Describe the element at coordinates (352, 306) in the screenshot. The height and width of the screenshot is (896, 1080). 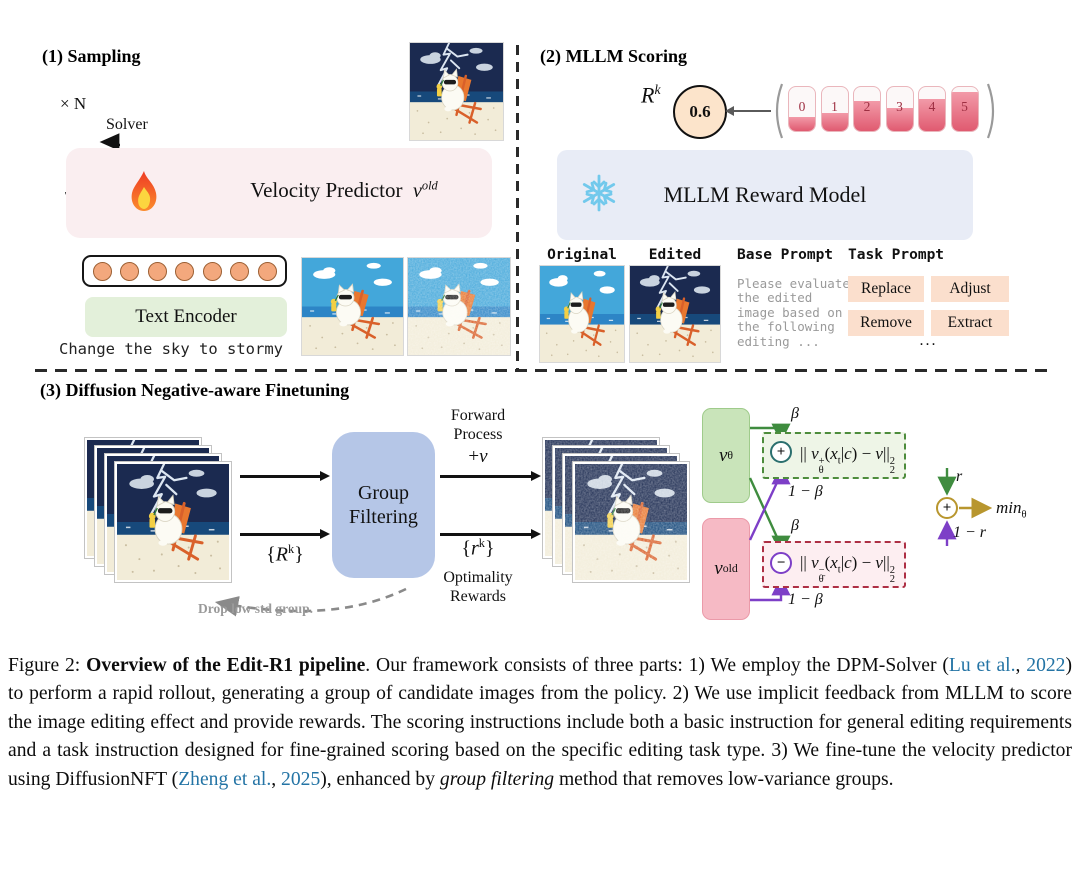
I see `source-image` at that location.